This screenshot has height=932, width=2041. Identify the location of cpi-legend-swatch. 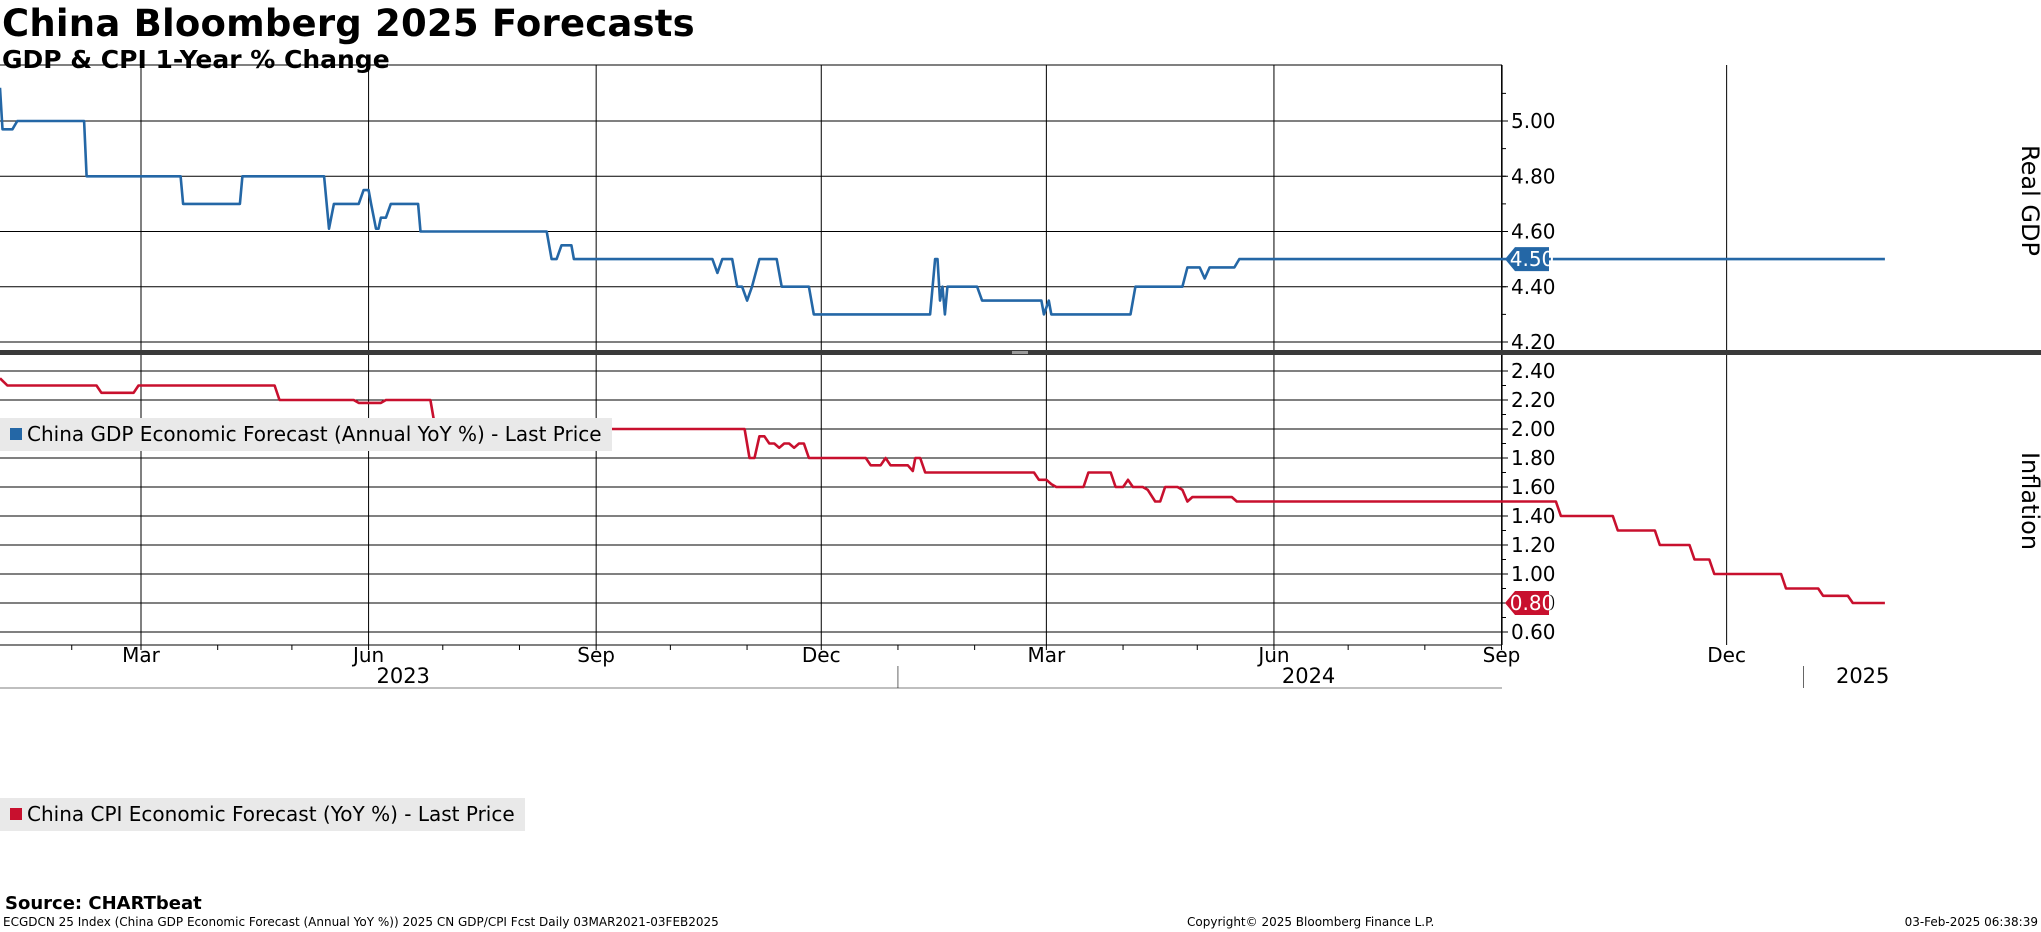
(16, 814).